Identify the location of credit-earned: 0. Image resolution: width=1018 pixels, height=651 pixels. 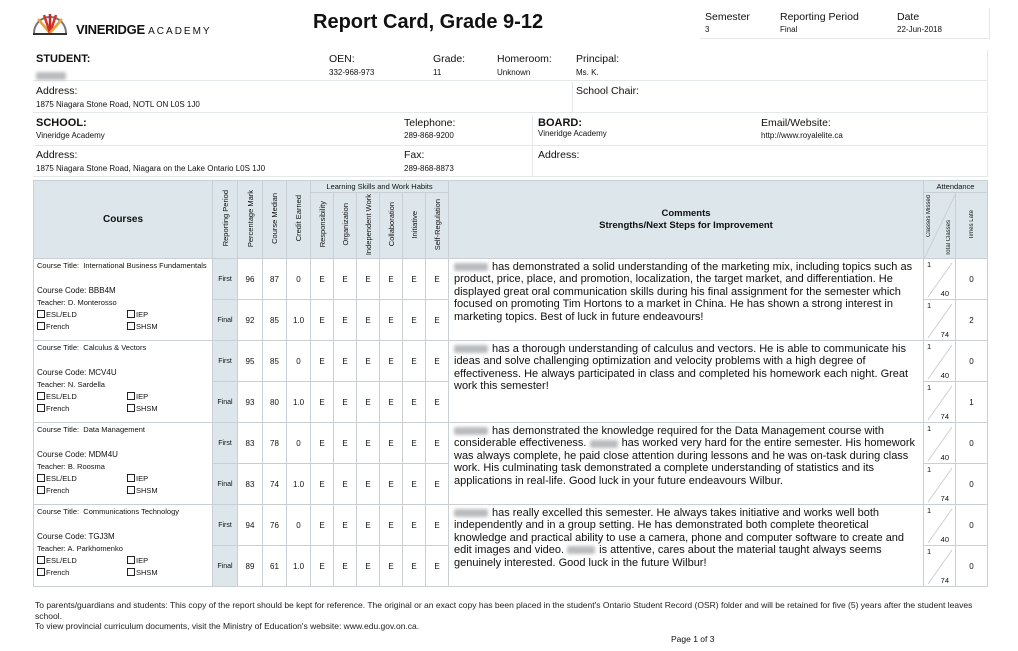
(298, 279).